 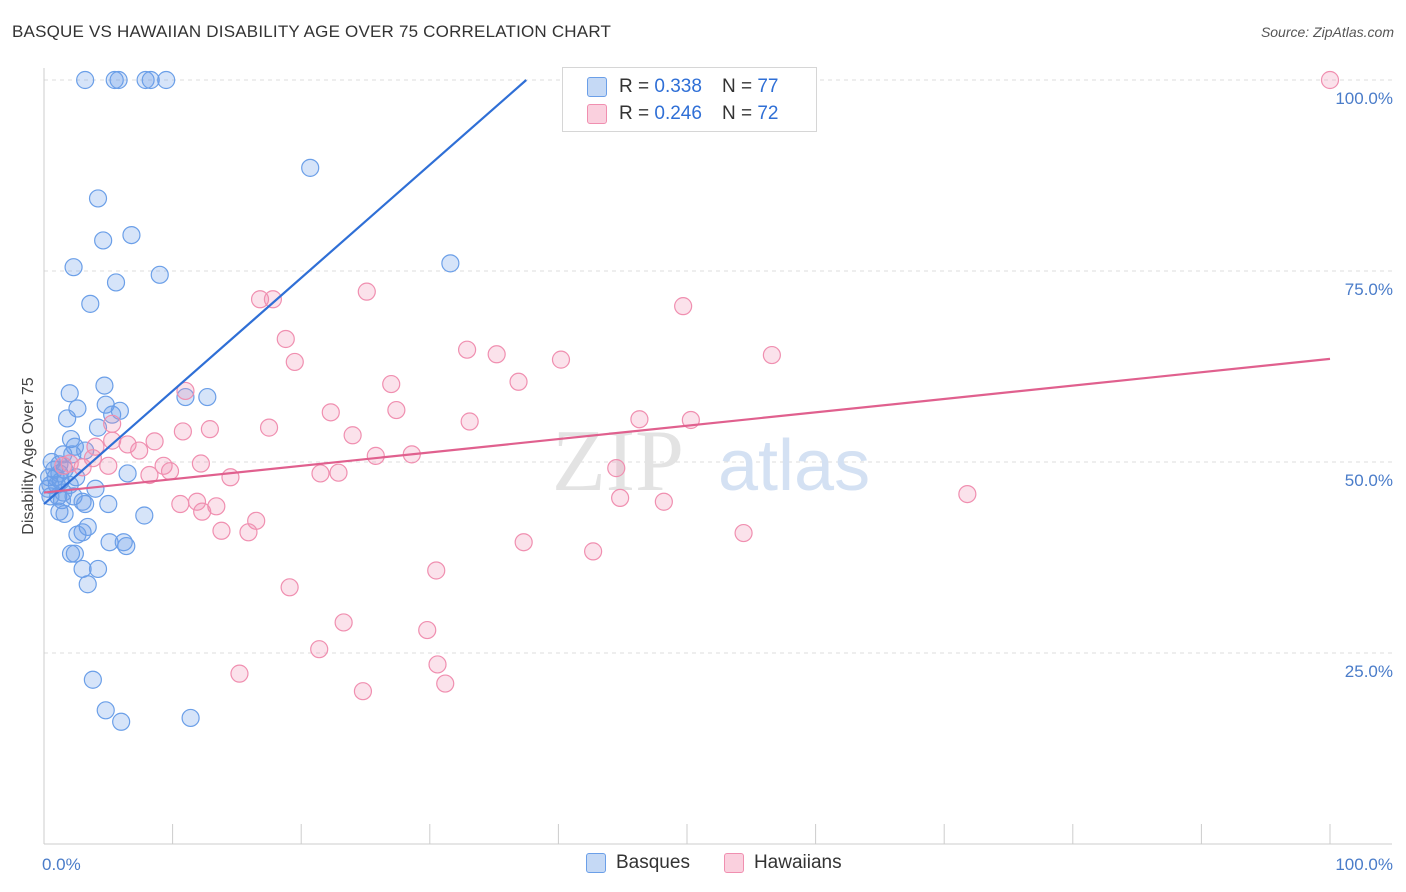 What do you see at coordinates (737, 113) in the screenshot?
I see `hawaiians-n-label: N =` at bounding box center [737, 113].